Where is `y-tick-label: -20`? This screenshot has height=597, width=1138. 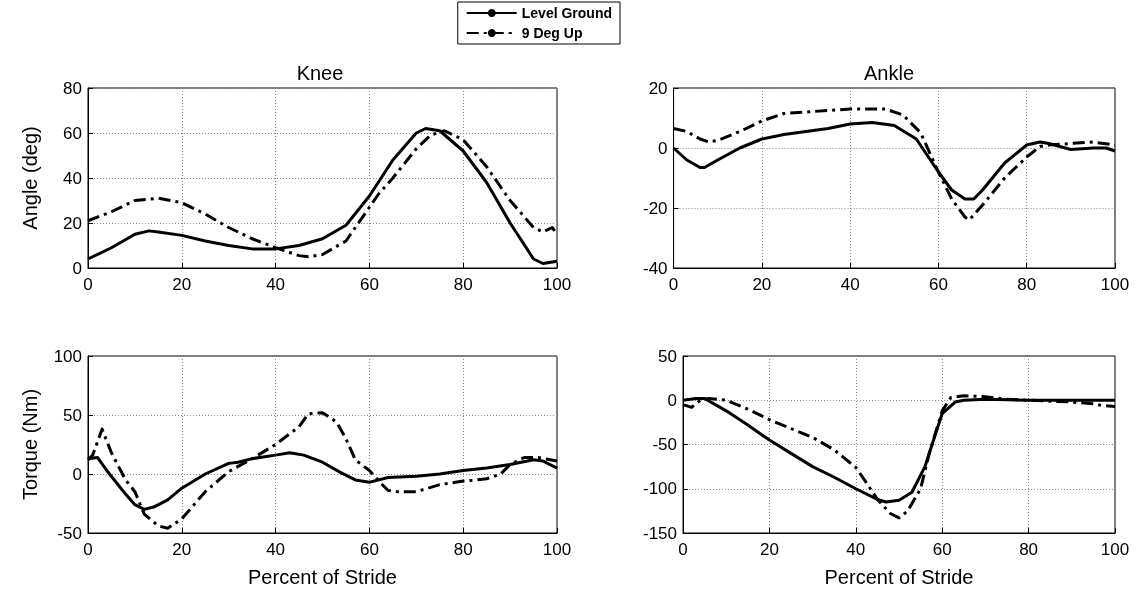 y-tick-label: -20 is located at coordinates (655, 208).